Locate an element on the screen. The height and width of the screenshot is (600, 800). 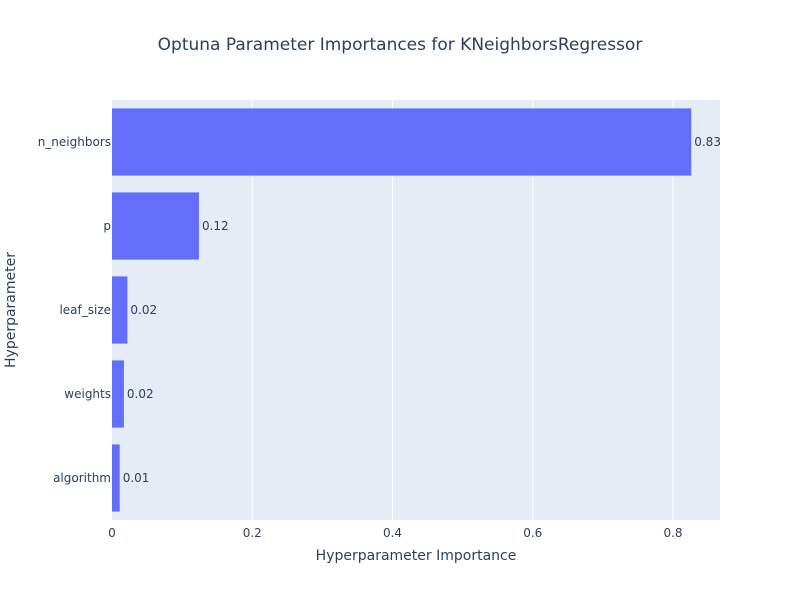
bar-weights is located at coordinates (118, 394).